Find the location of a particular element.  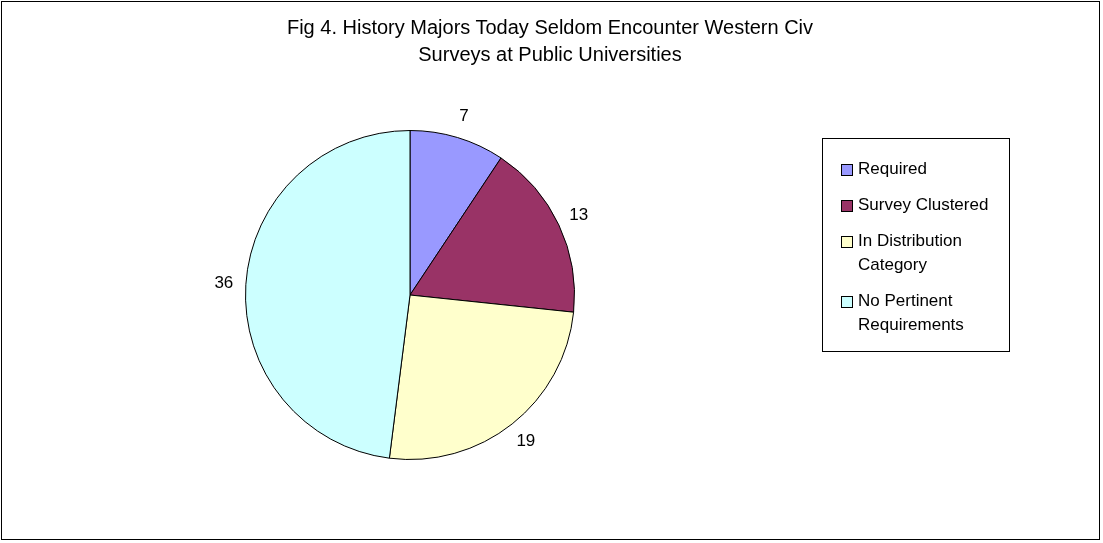

legend-label: In Distribution Category is located at coordinates (910, 253).